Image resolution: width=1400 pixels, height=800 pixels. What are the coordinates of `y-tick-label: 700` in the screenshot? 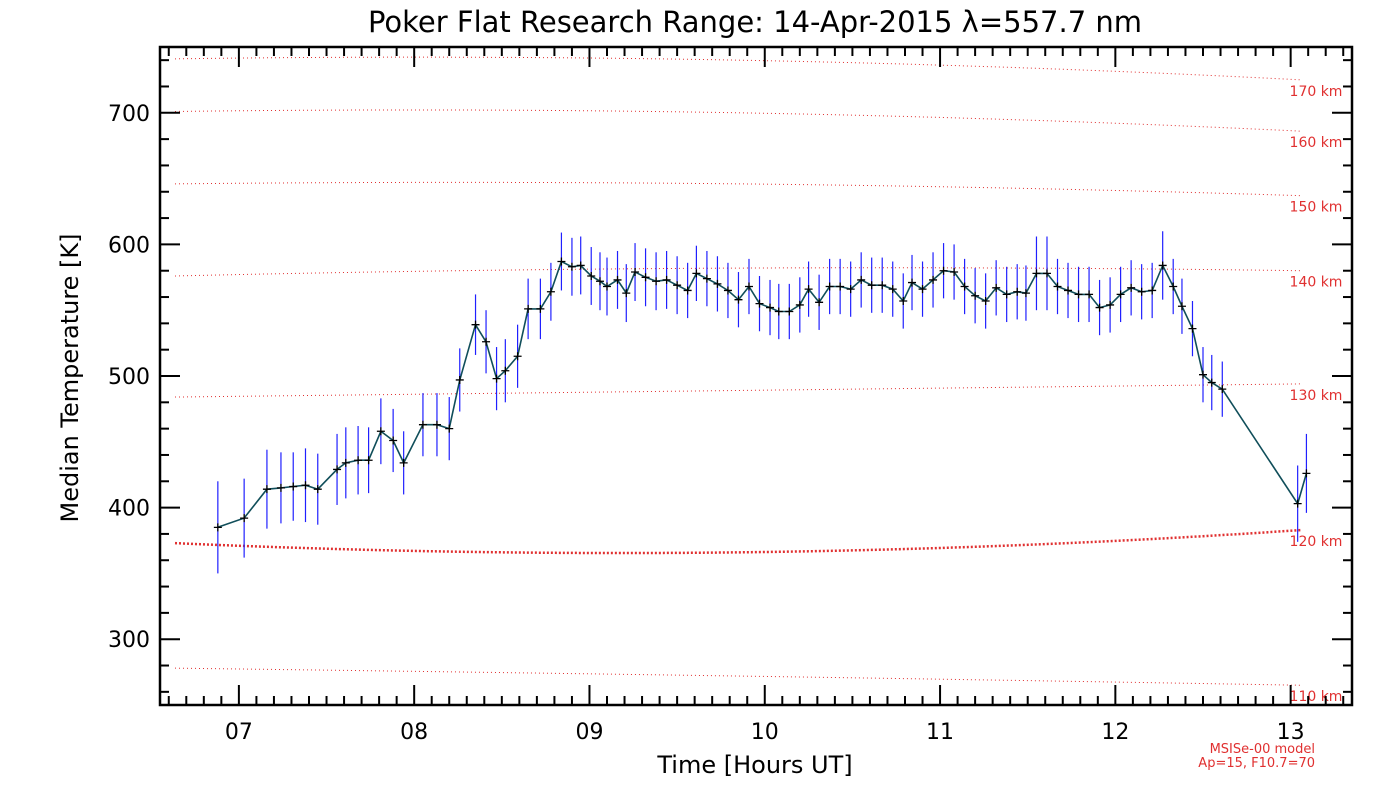 It's located at (129, 114).